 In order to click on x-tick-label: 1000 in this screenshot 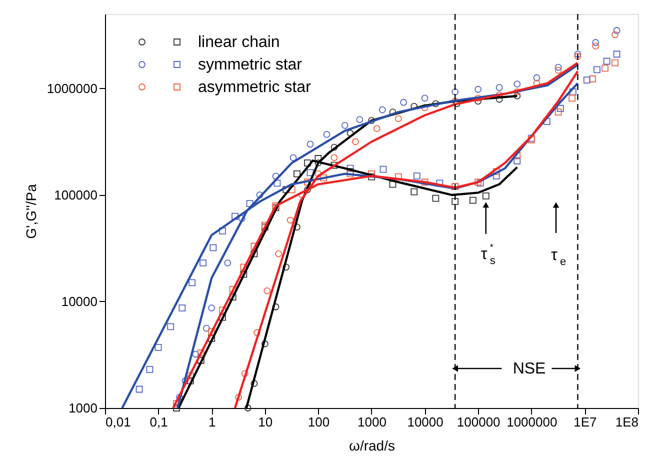, I will do `click(372, 422)`.